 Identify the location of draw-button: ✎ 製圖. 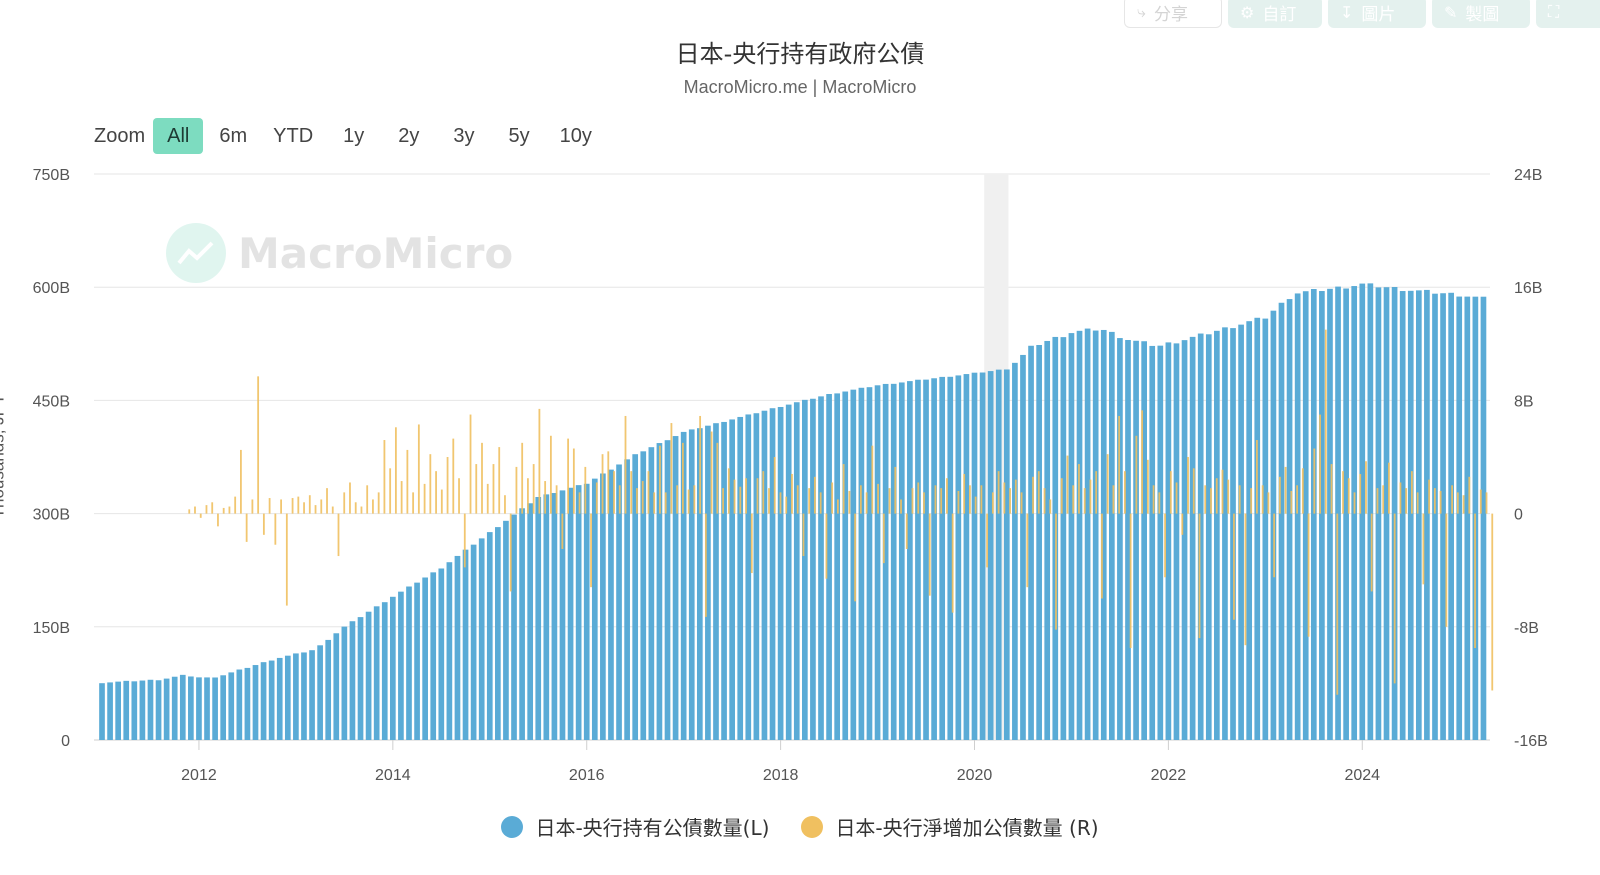
(1481, 14).